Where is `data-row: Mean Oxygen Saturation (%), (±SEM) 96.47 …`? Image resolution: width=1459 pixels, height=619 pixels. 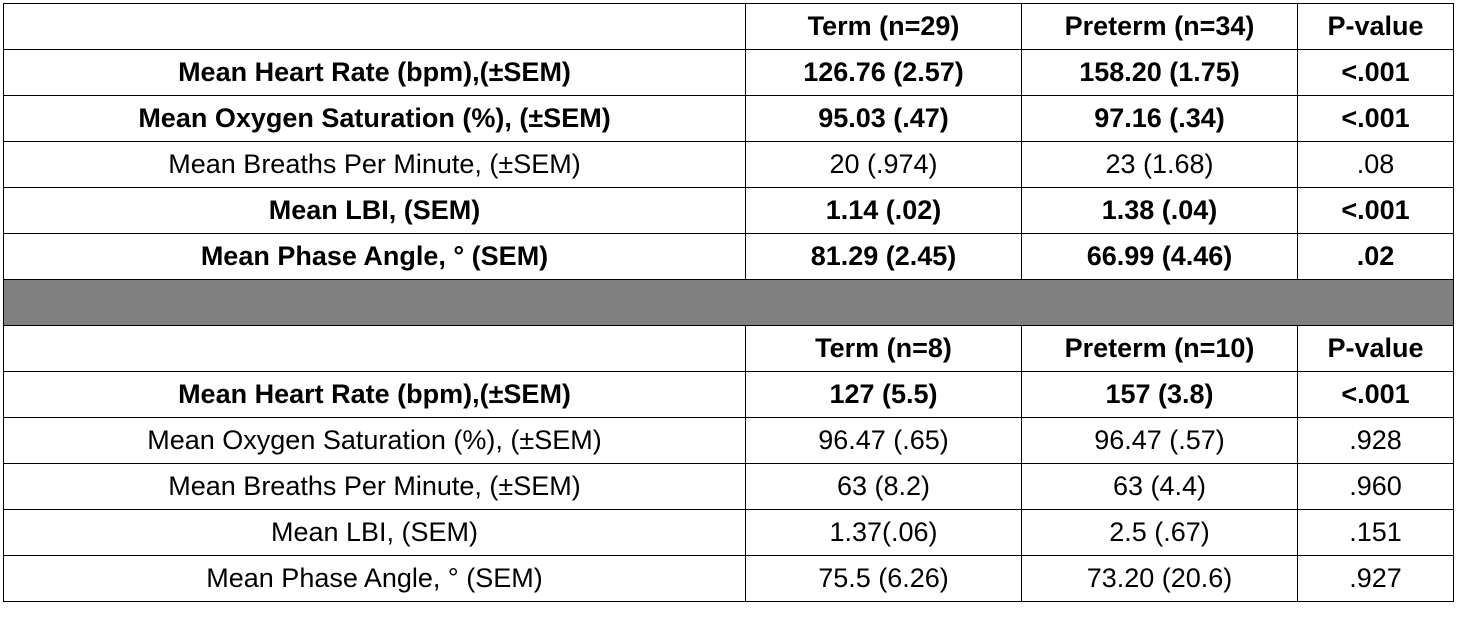 data-row: Mean Oxygen Saturation (%), (±SEM) 96.47 … is located at coordinates (728, 440).